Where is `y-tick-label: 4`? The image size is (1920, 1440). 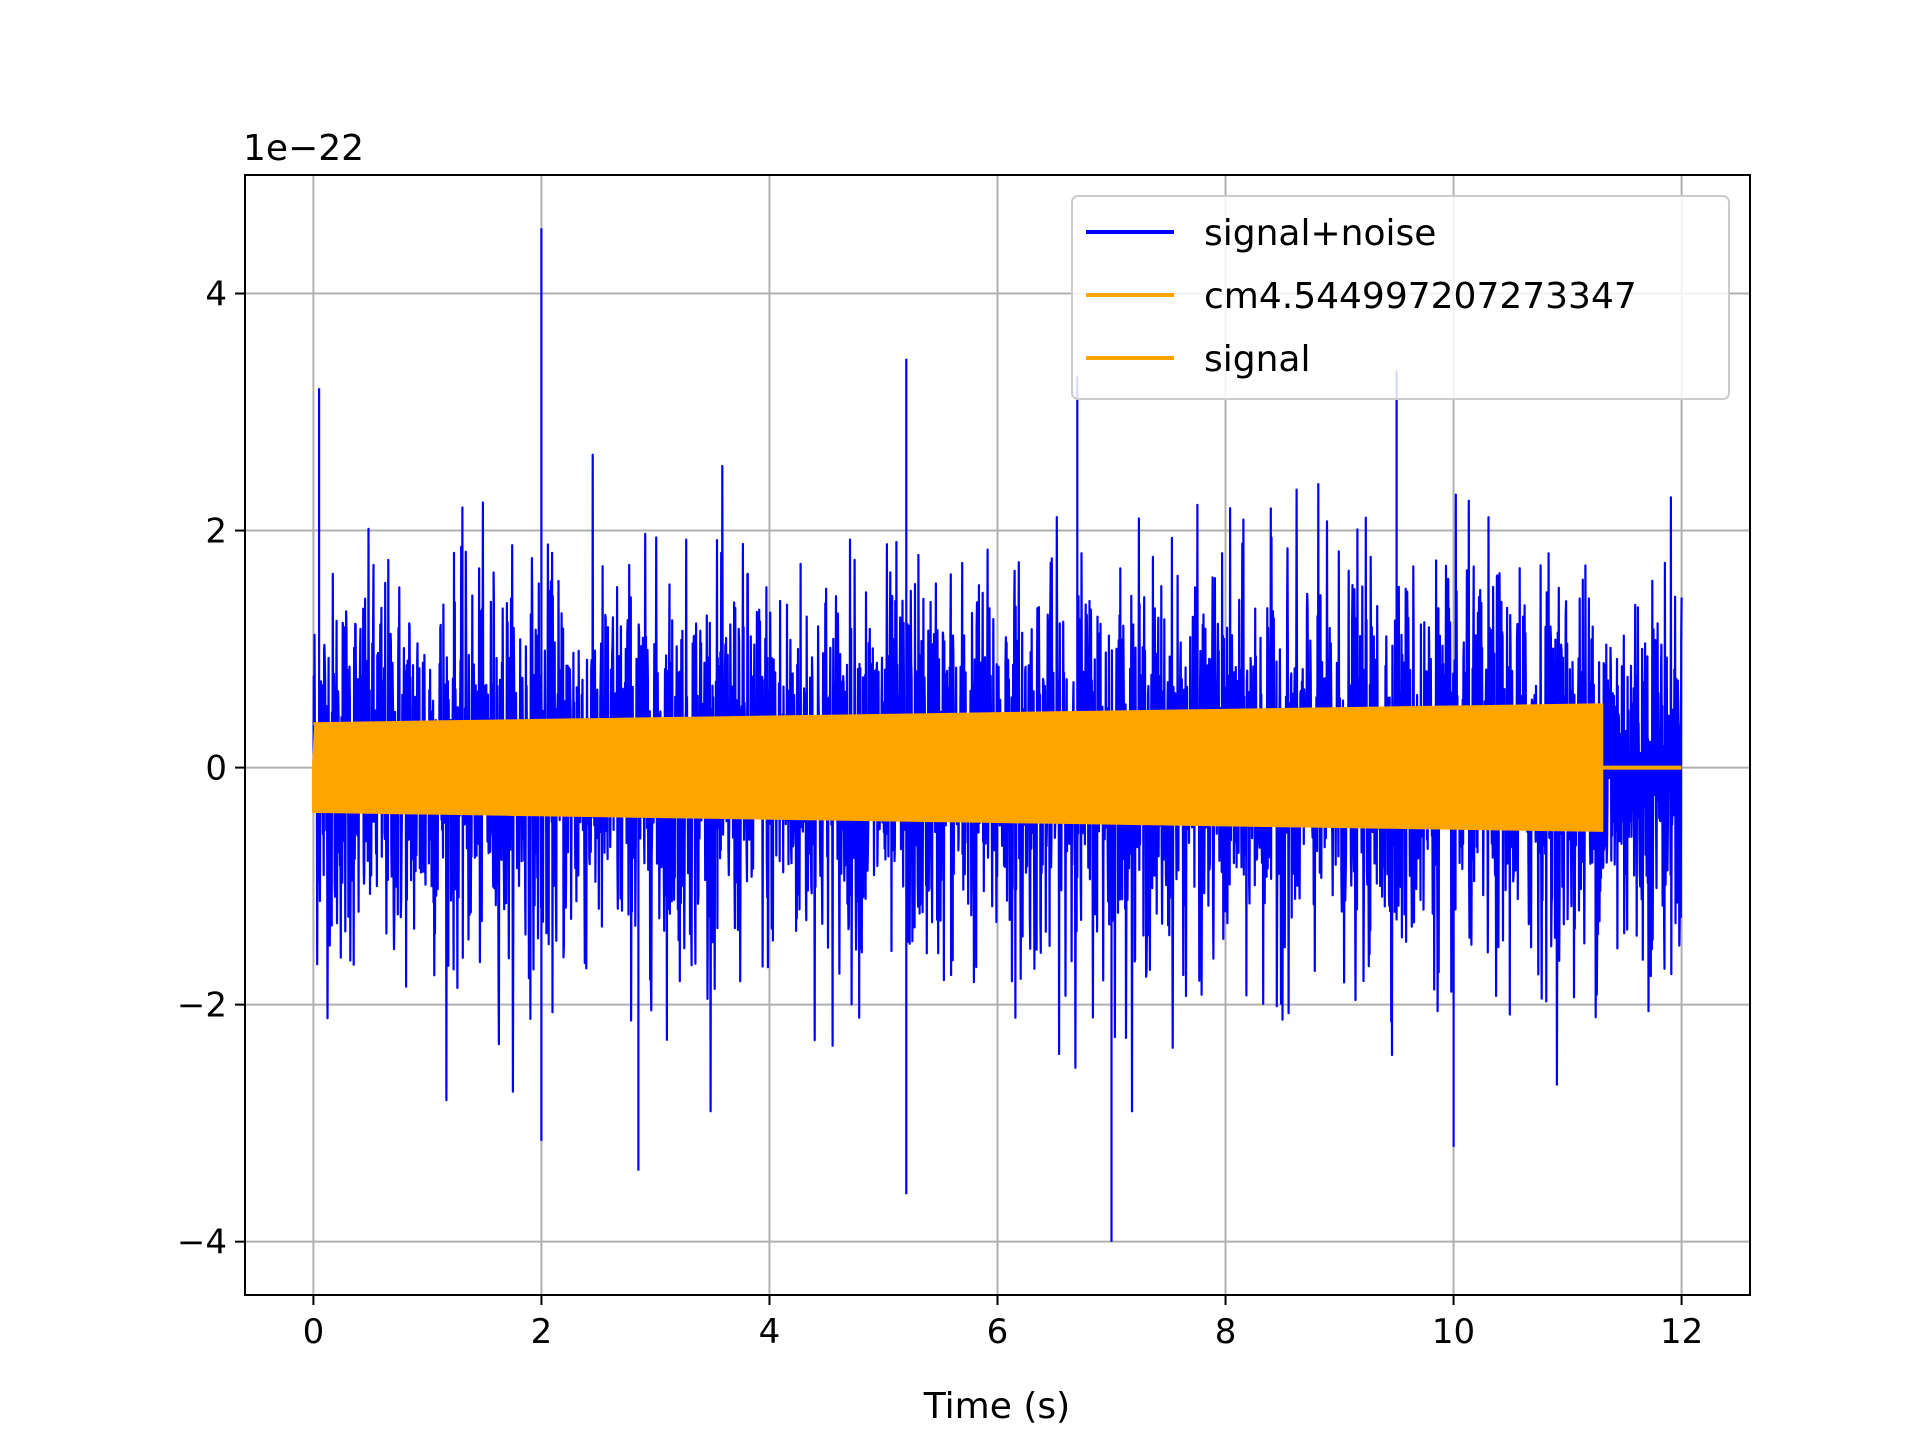 y-tick-label: 4 is located at coordinates (216, 295).